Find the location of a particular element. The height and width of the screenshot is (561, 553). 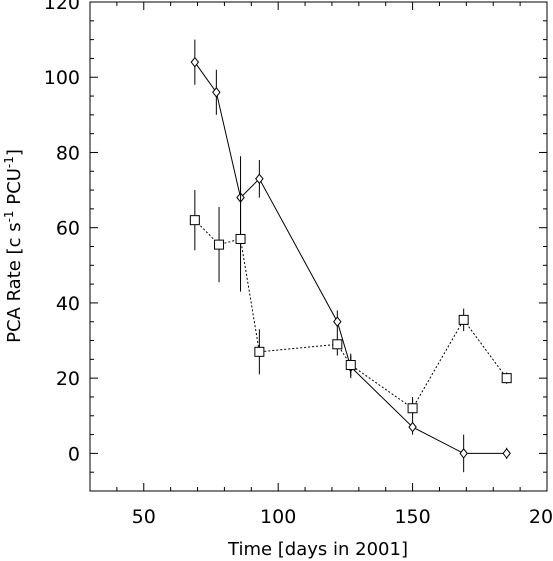

y-axis-label-part-1: PCA Rate [c s is located at coordinates (14, 282).